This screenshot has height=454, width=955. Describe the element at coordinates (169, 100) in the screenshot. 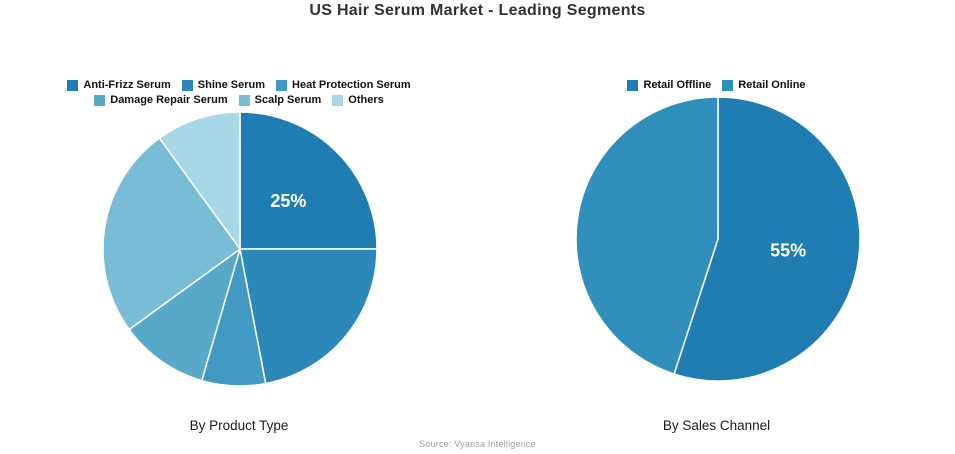

I see `legend-label: Damage Repair Serum` at that location.